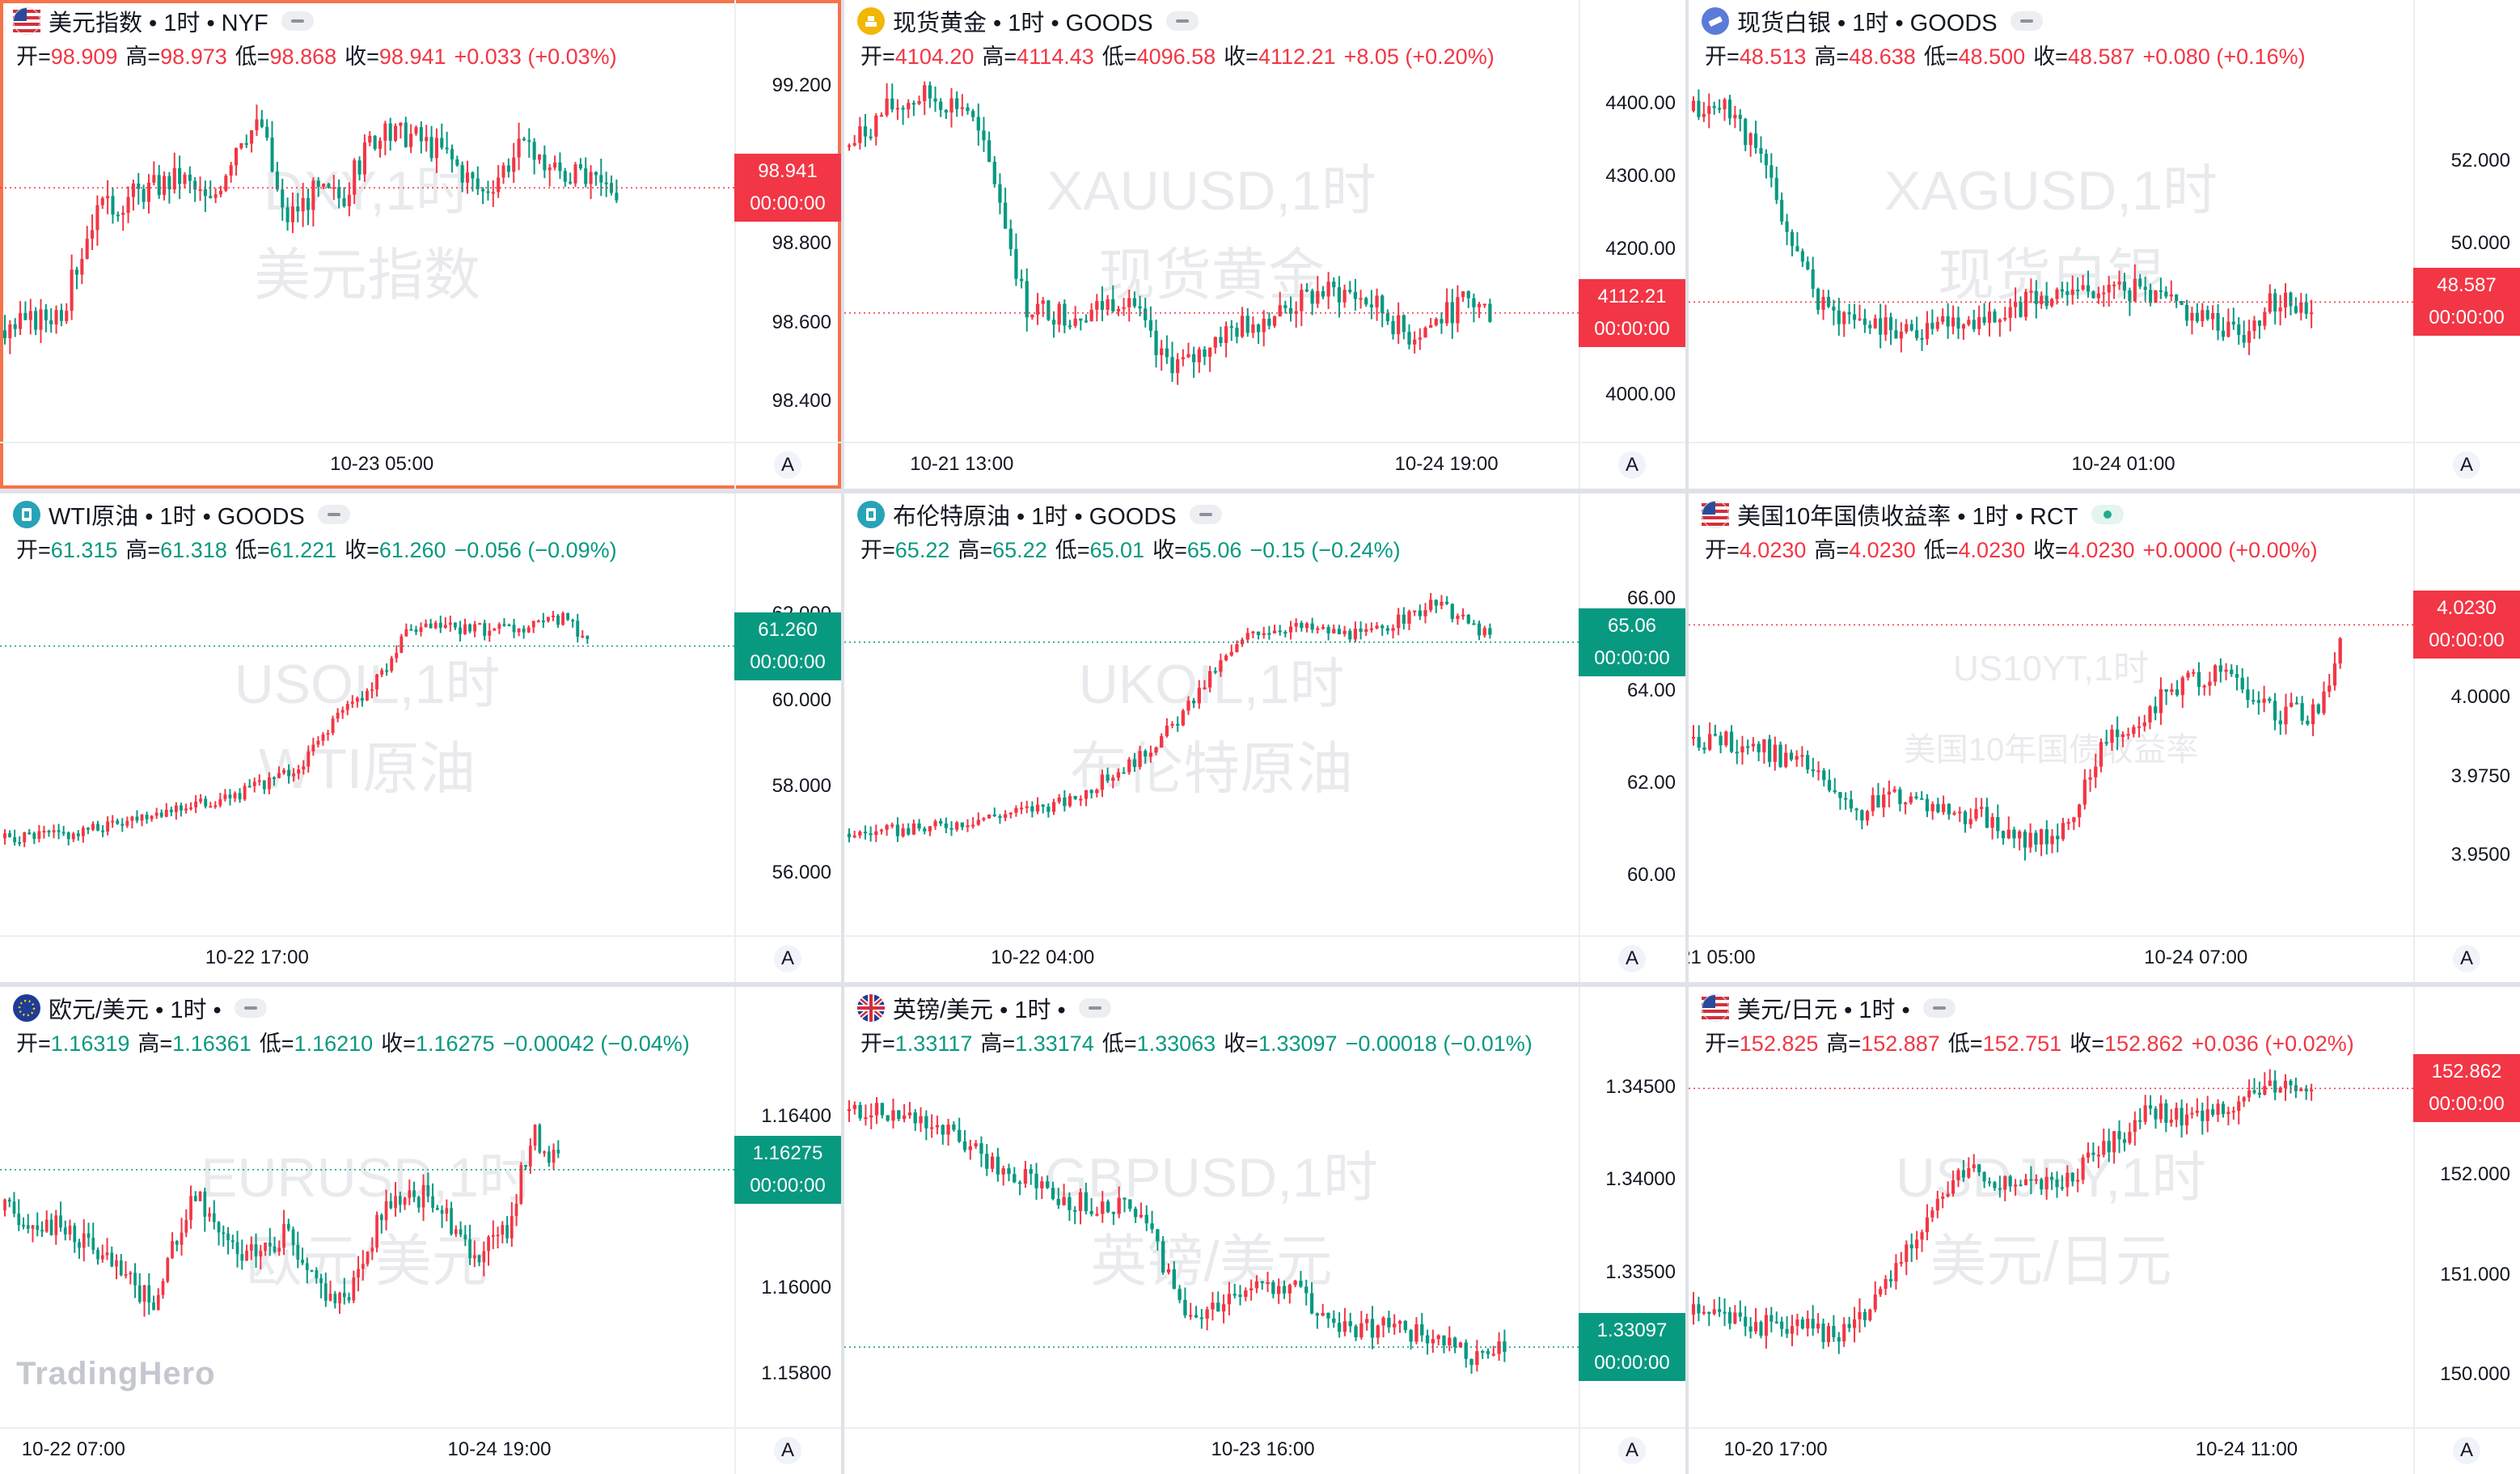 The height and width of the screenshot is (1474, 2520). What do you see at coordinates (177, 517) in the screenshot?
I see `symbol-title: WTI原油 • 1时 • GOODS` at bounding box center [177, 517].